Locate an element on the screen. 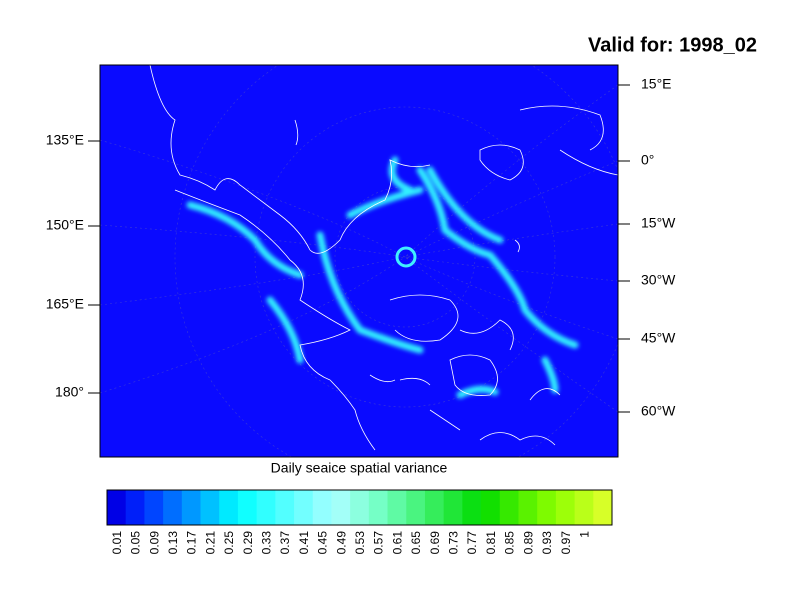 Image resolution: width=792 pixels, height=612 pixels. colorbar-label: 0.61 is located at coordinates (397, 543).